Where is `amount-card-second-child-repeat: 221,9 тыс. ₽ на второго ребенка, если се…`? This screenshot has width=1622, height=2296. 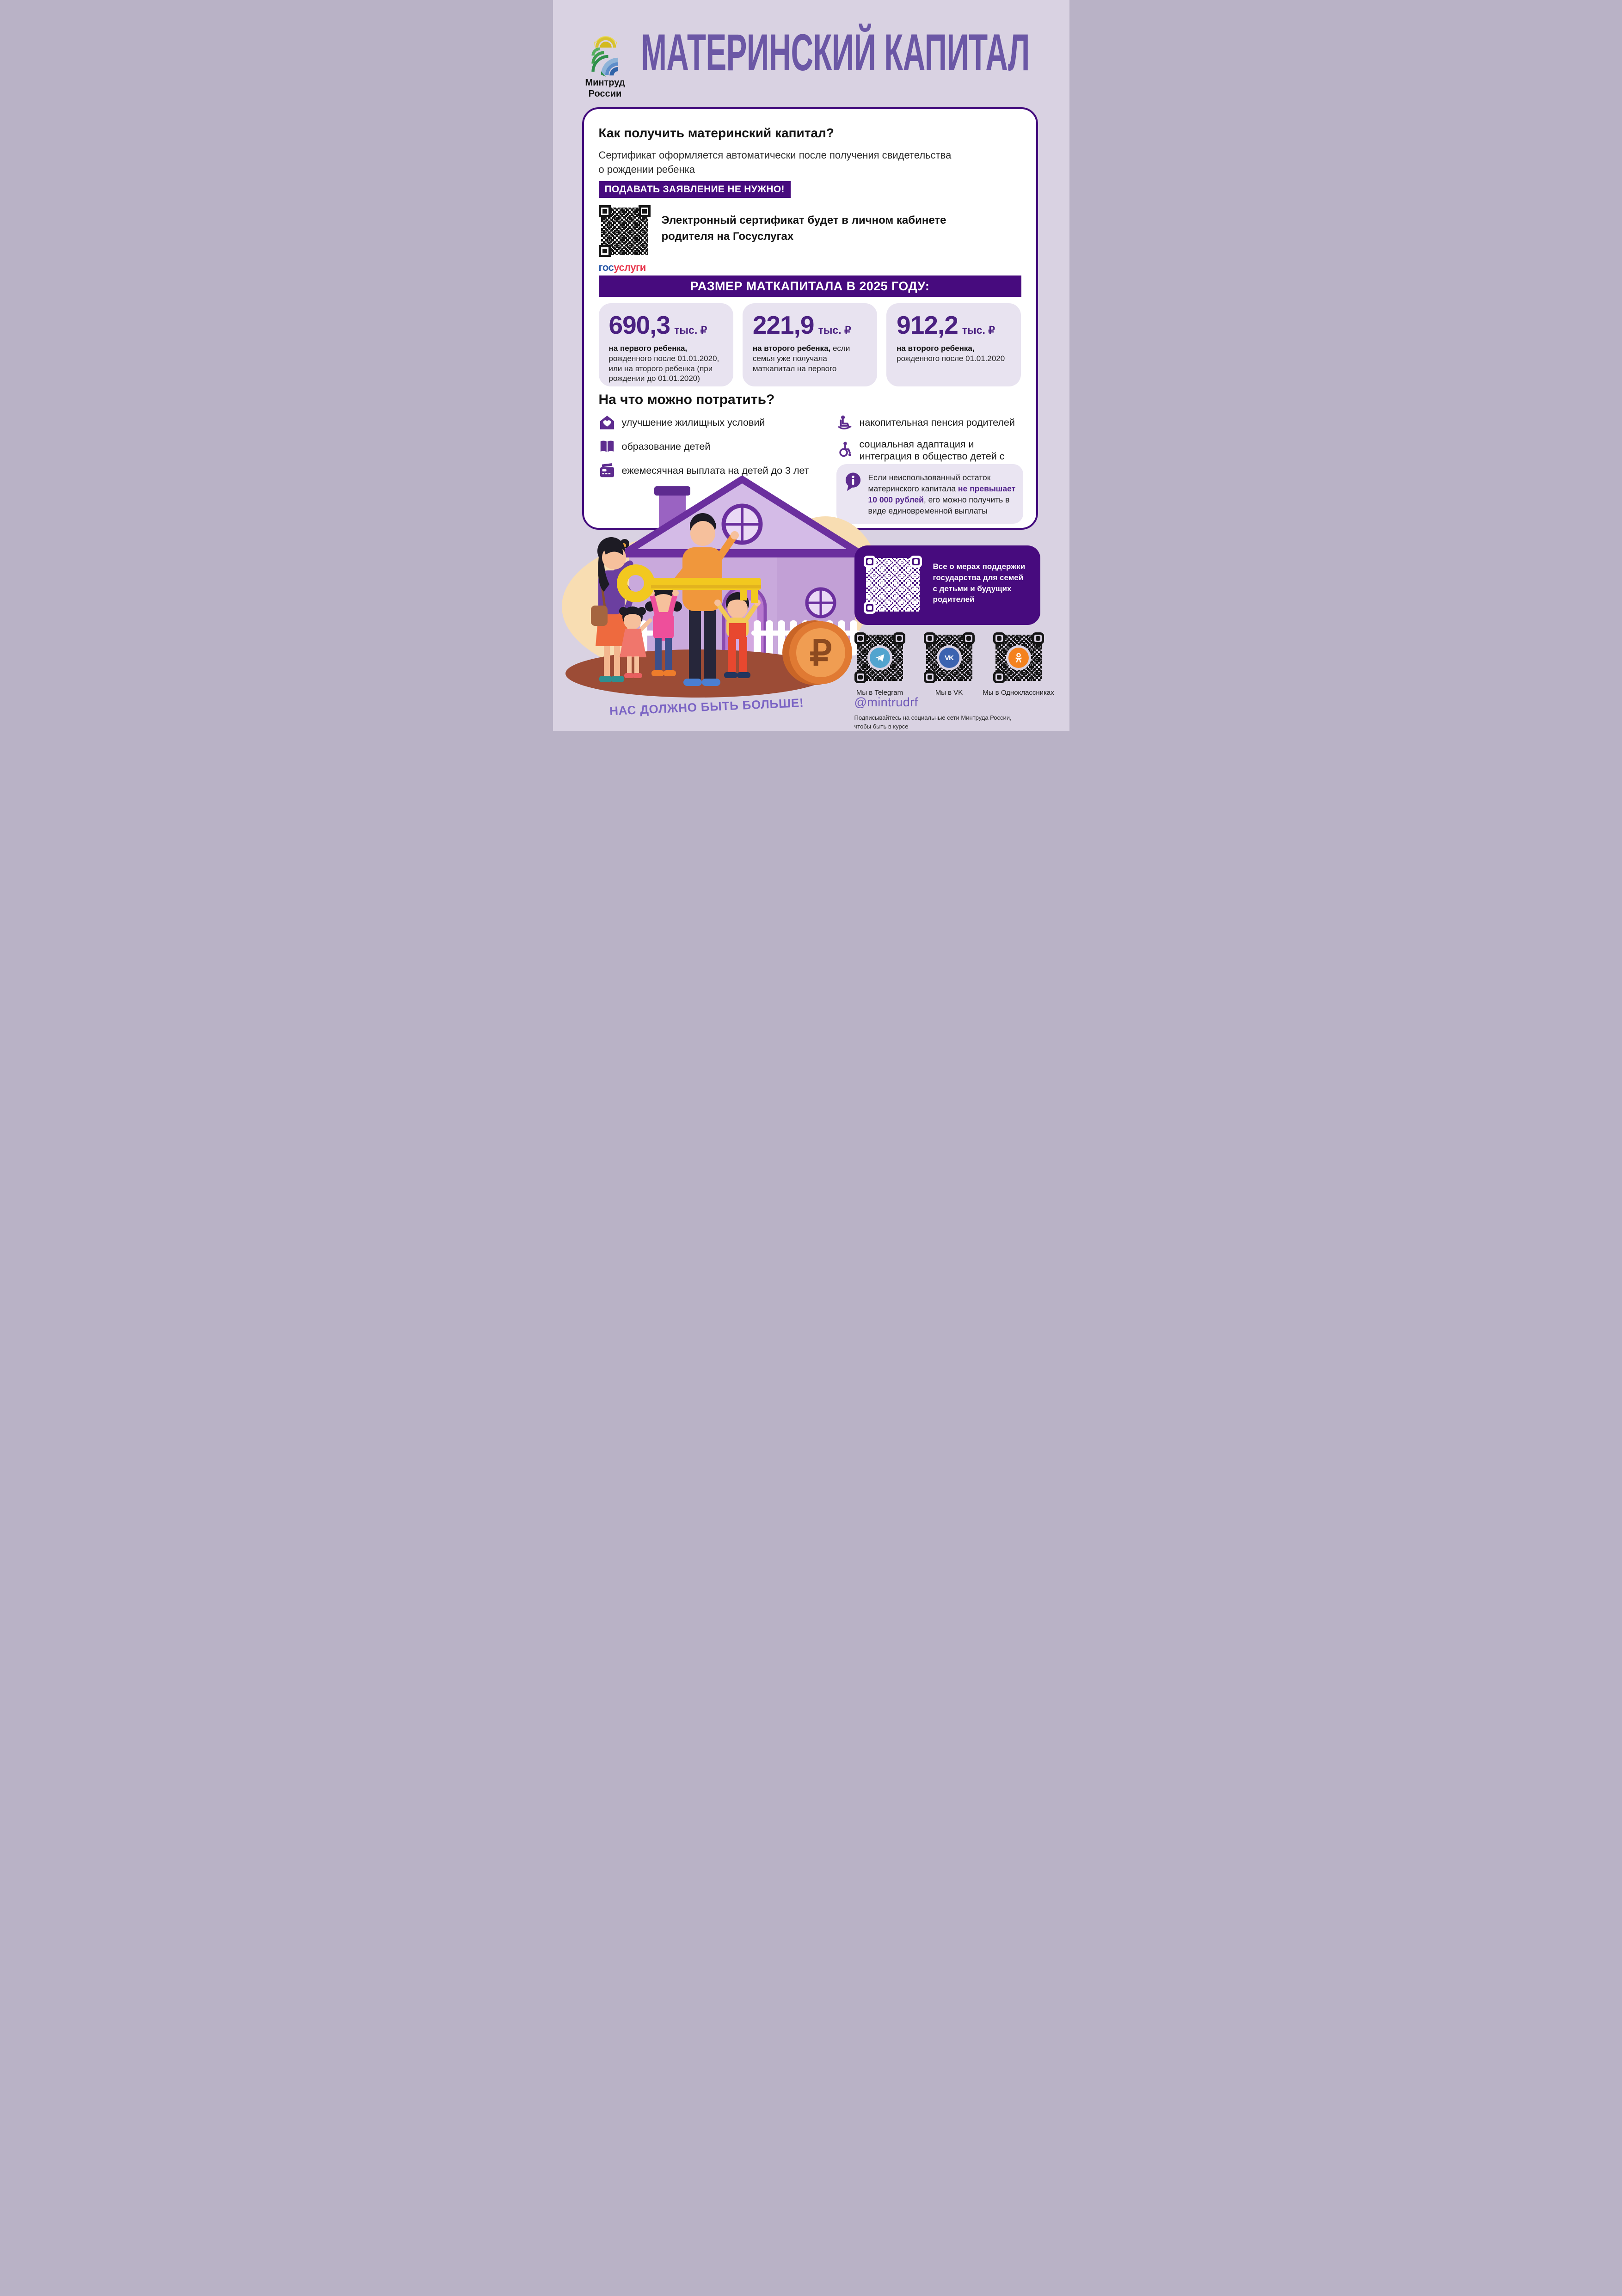 amount-card-second-child-repeat: 221,9 тыс. ₽ на второго ребенка, если се… is located at coordinates (810, 344).